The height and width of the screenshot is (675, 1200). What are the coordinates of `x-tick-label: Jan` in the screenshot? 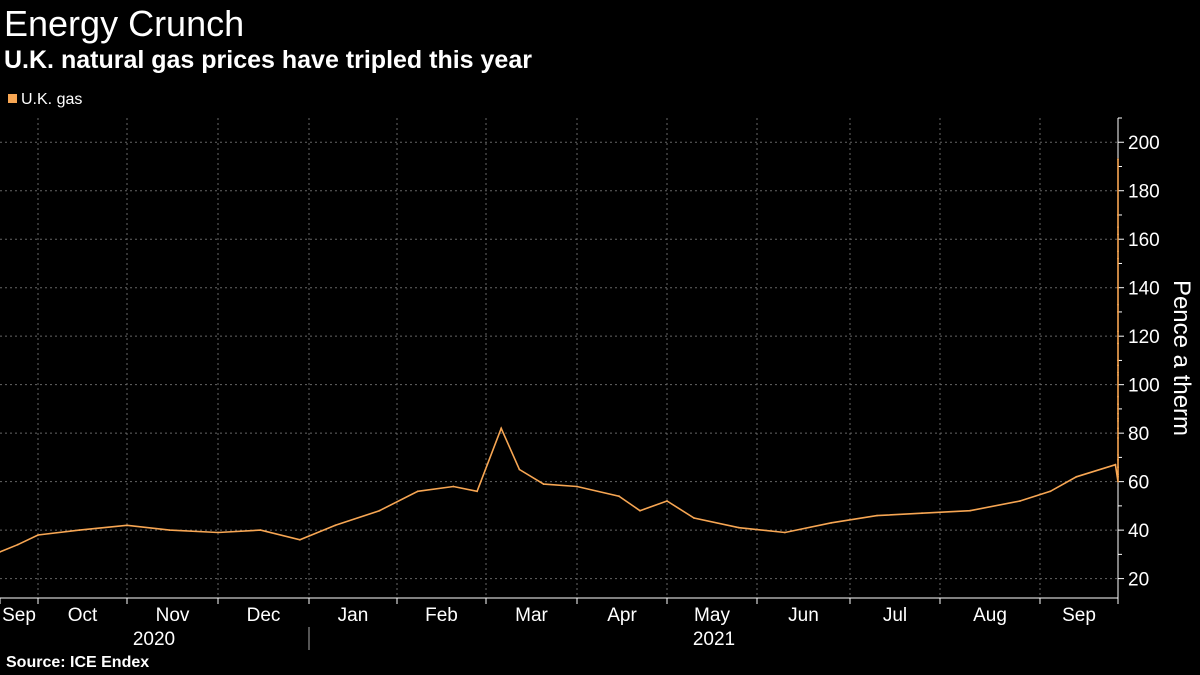 It's located at (353, 615).